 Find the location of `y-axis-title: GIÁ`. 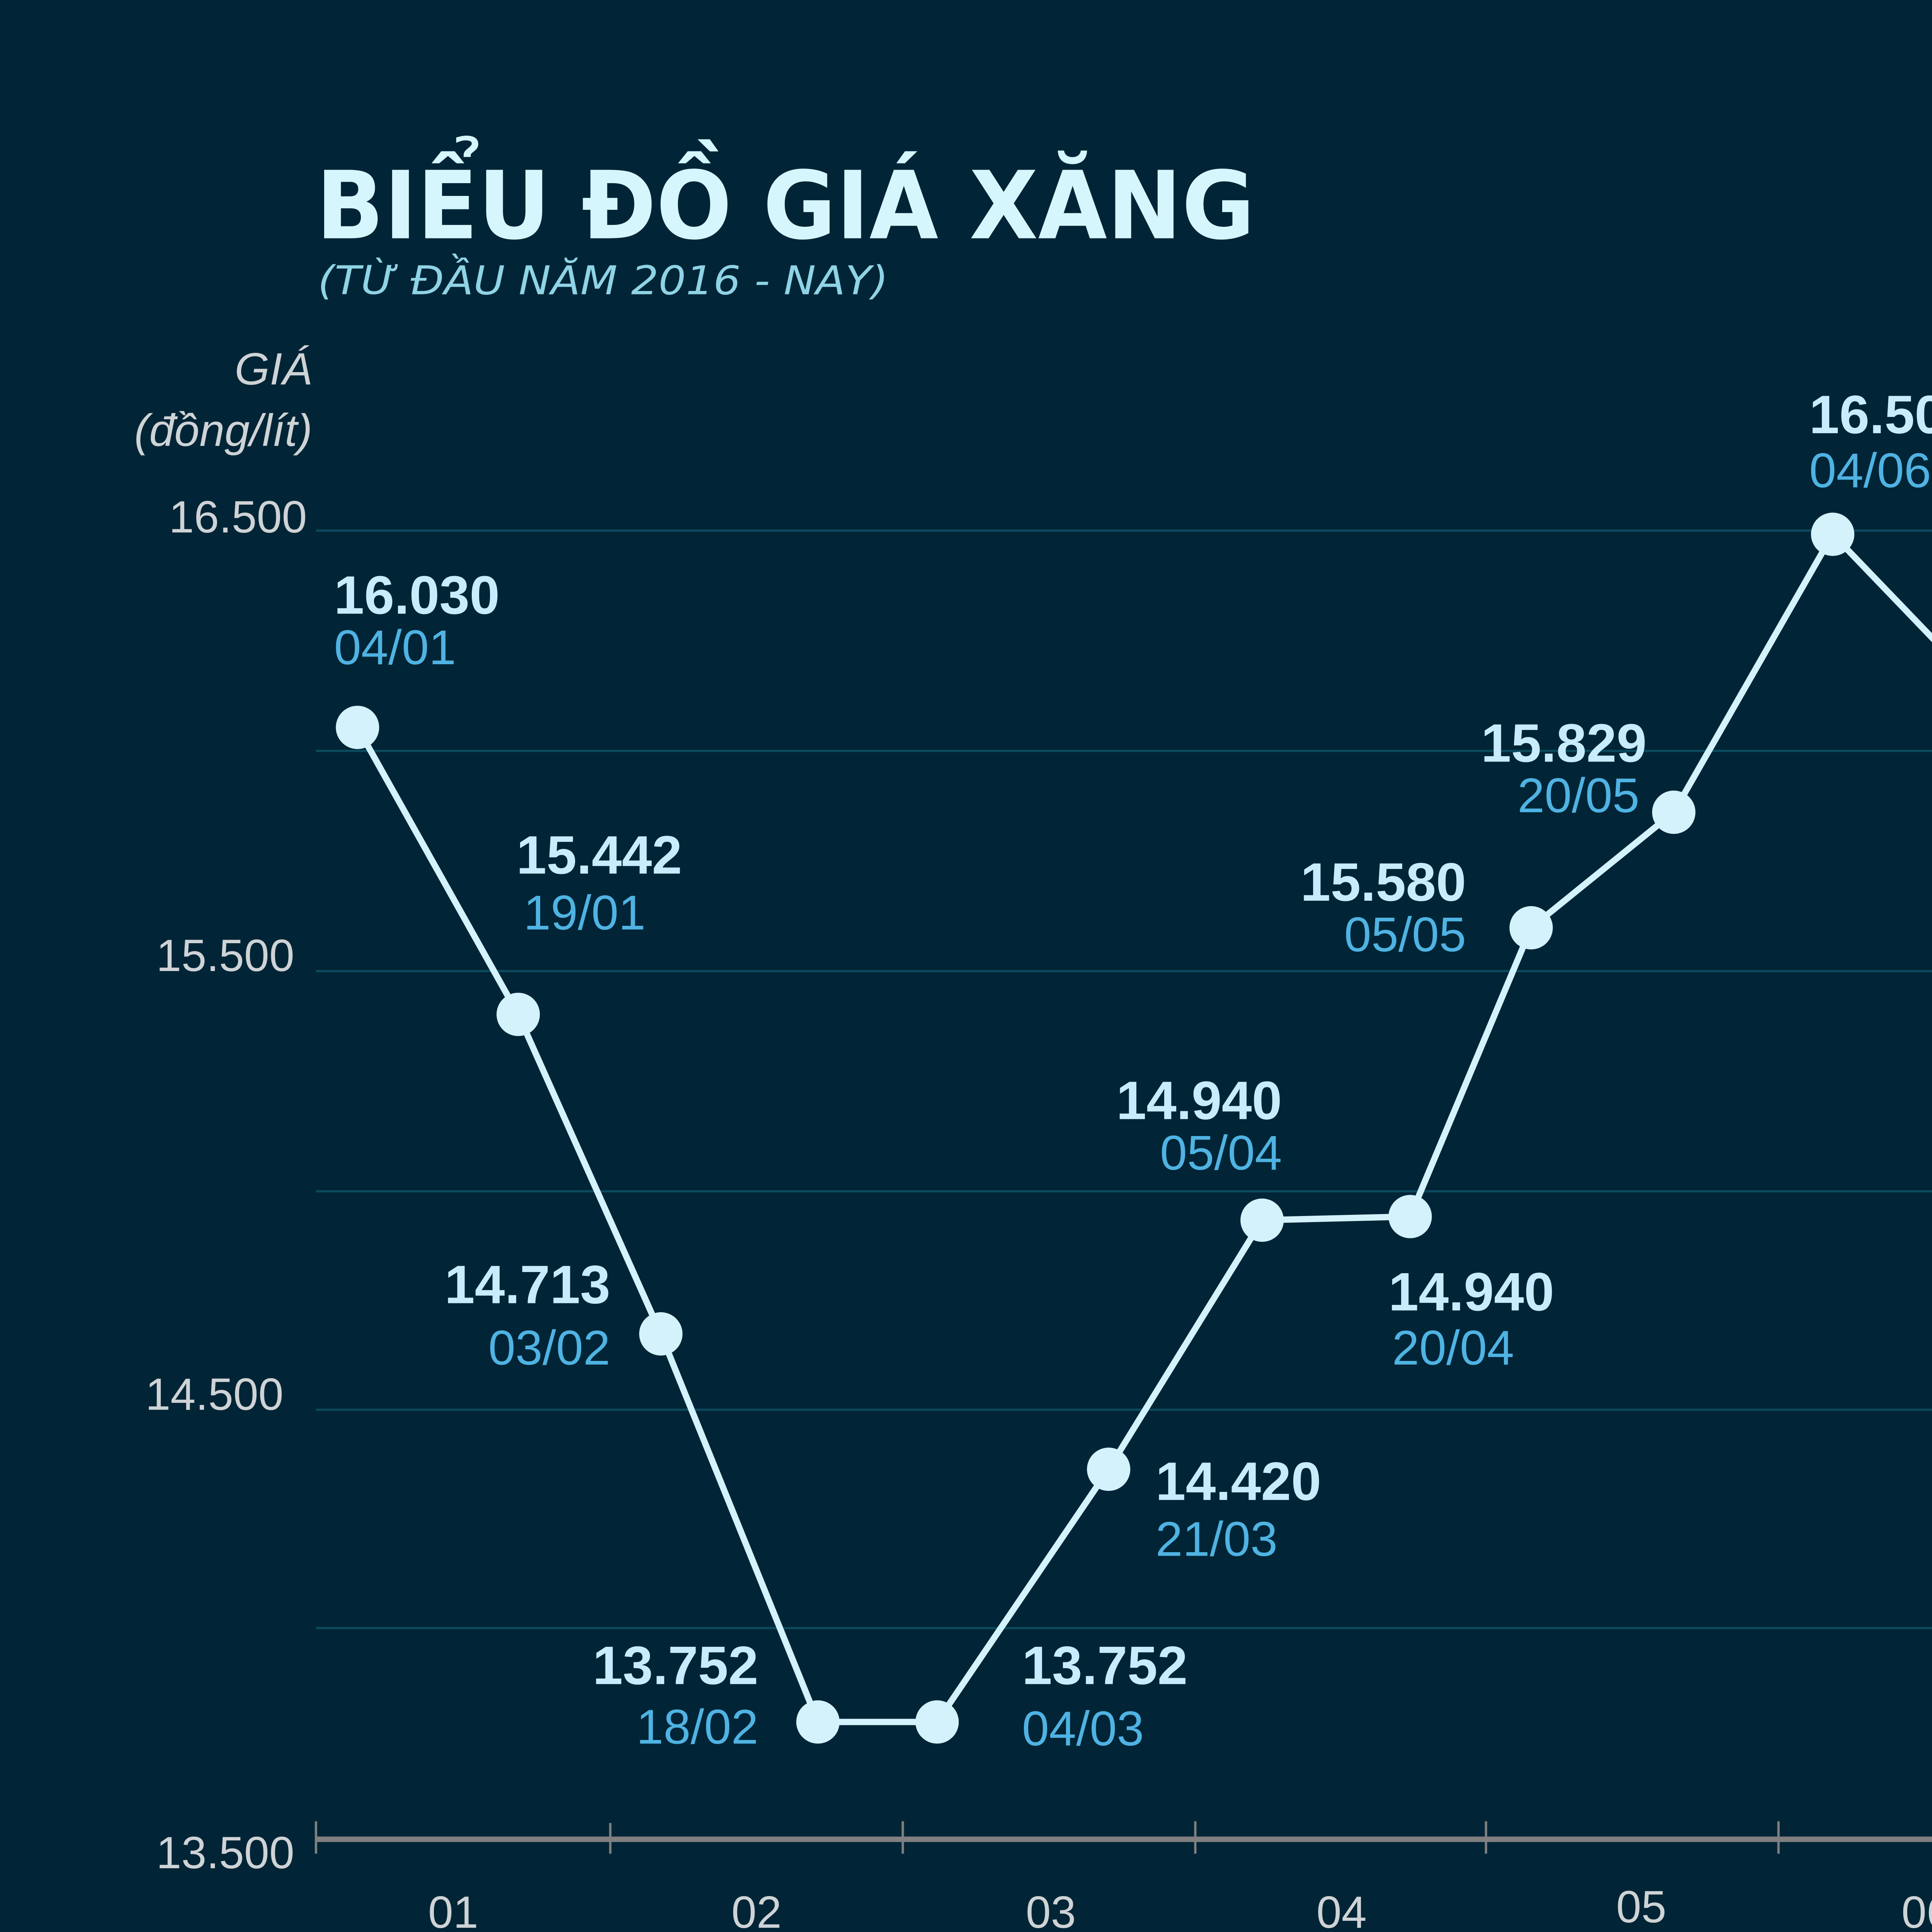

y-axis-title: GIÁ is located at coordinates (273, 369).